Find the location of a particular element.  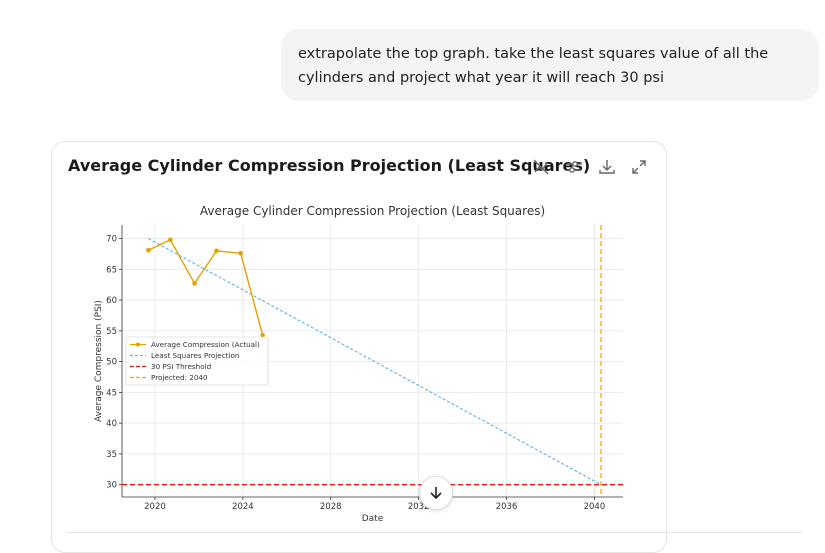

legend-label: 30 PSI Threshold is located at coordinates (181, 366).